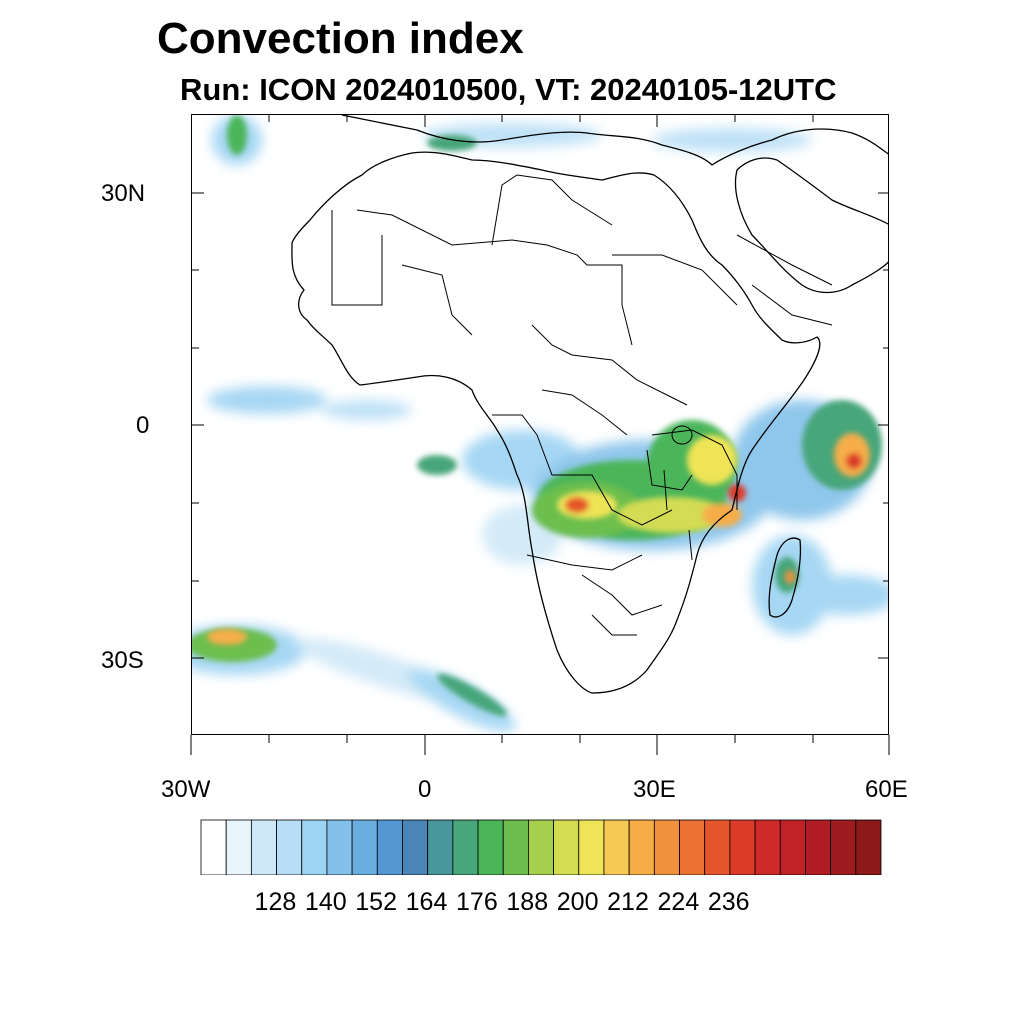  I want to click on colorbar-label: 128, so click(275, 902).